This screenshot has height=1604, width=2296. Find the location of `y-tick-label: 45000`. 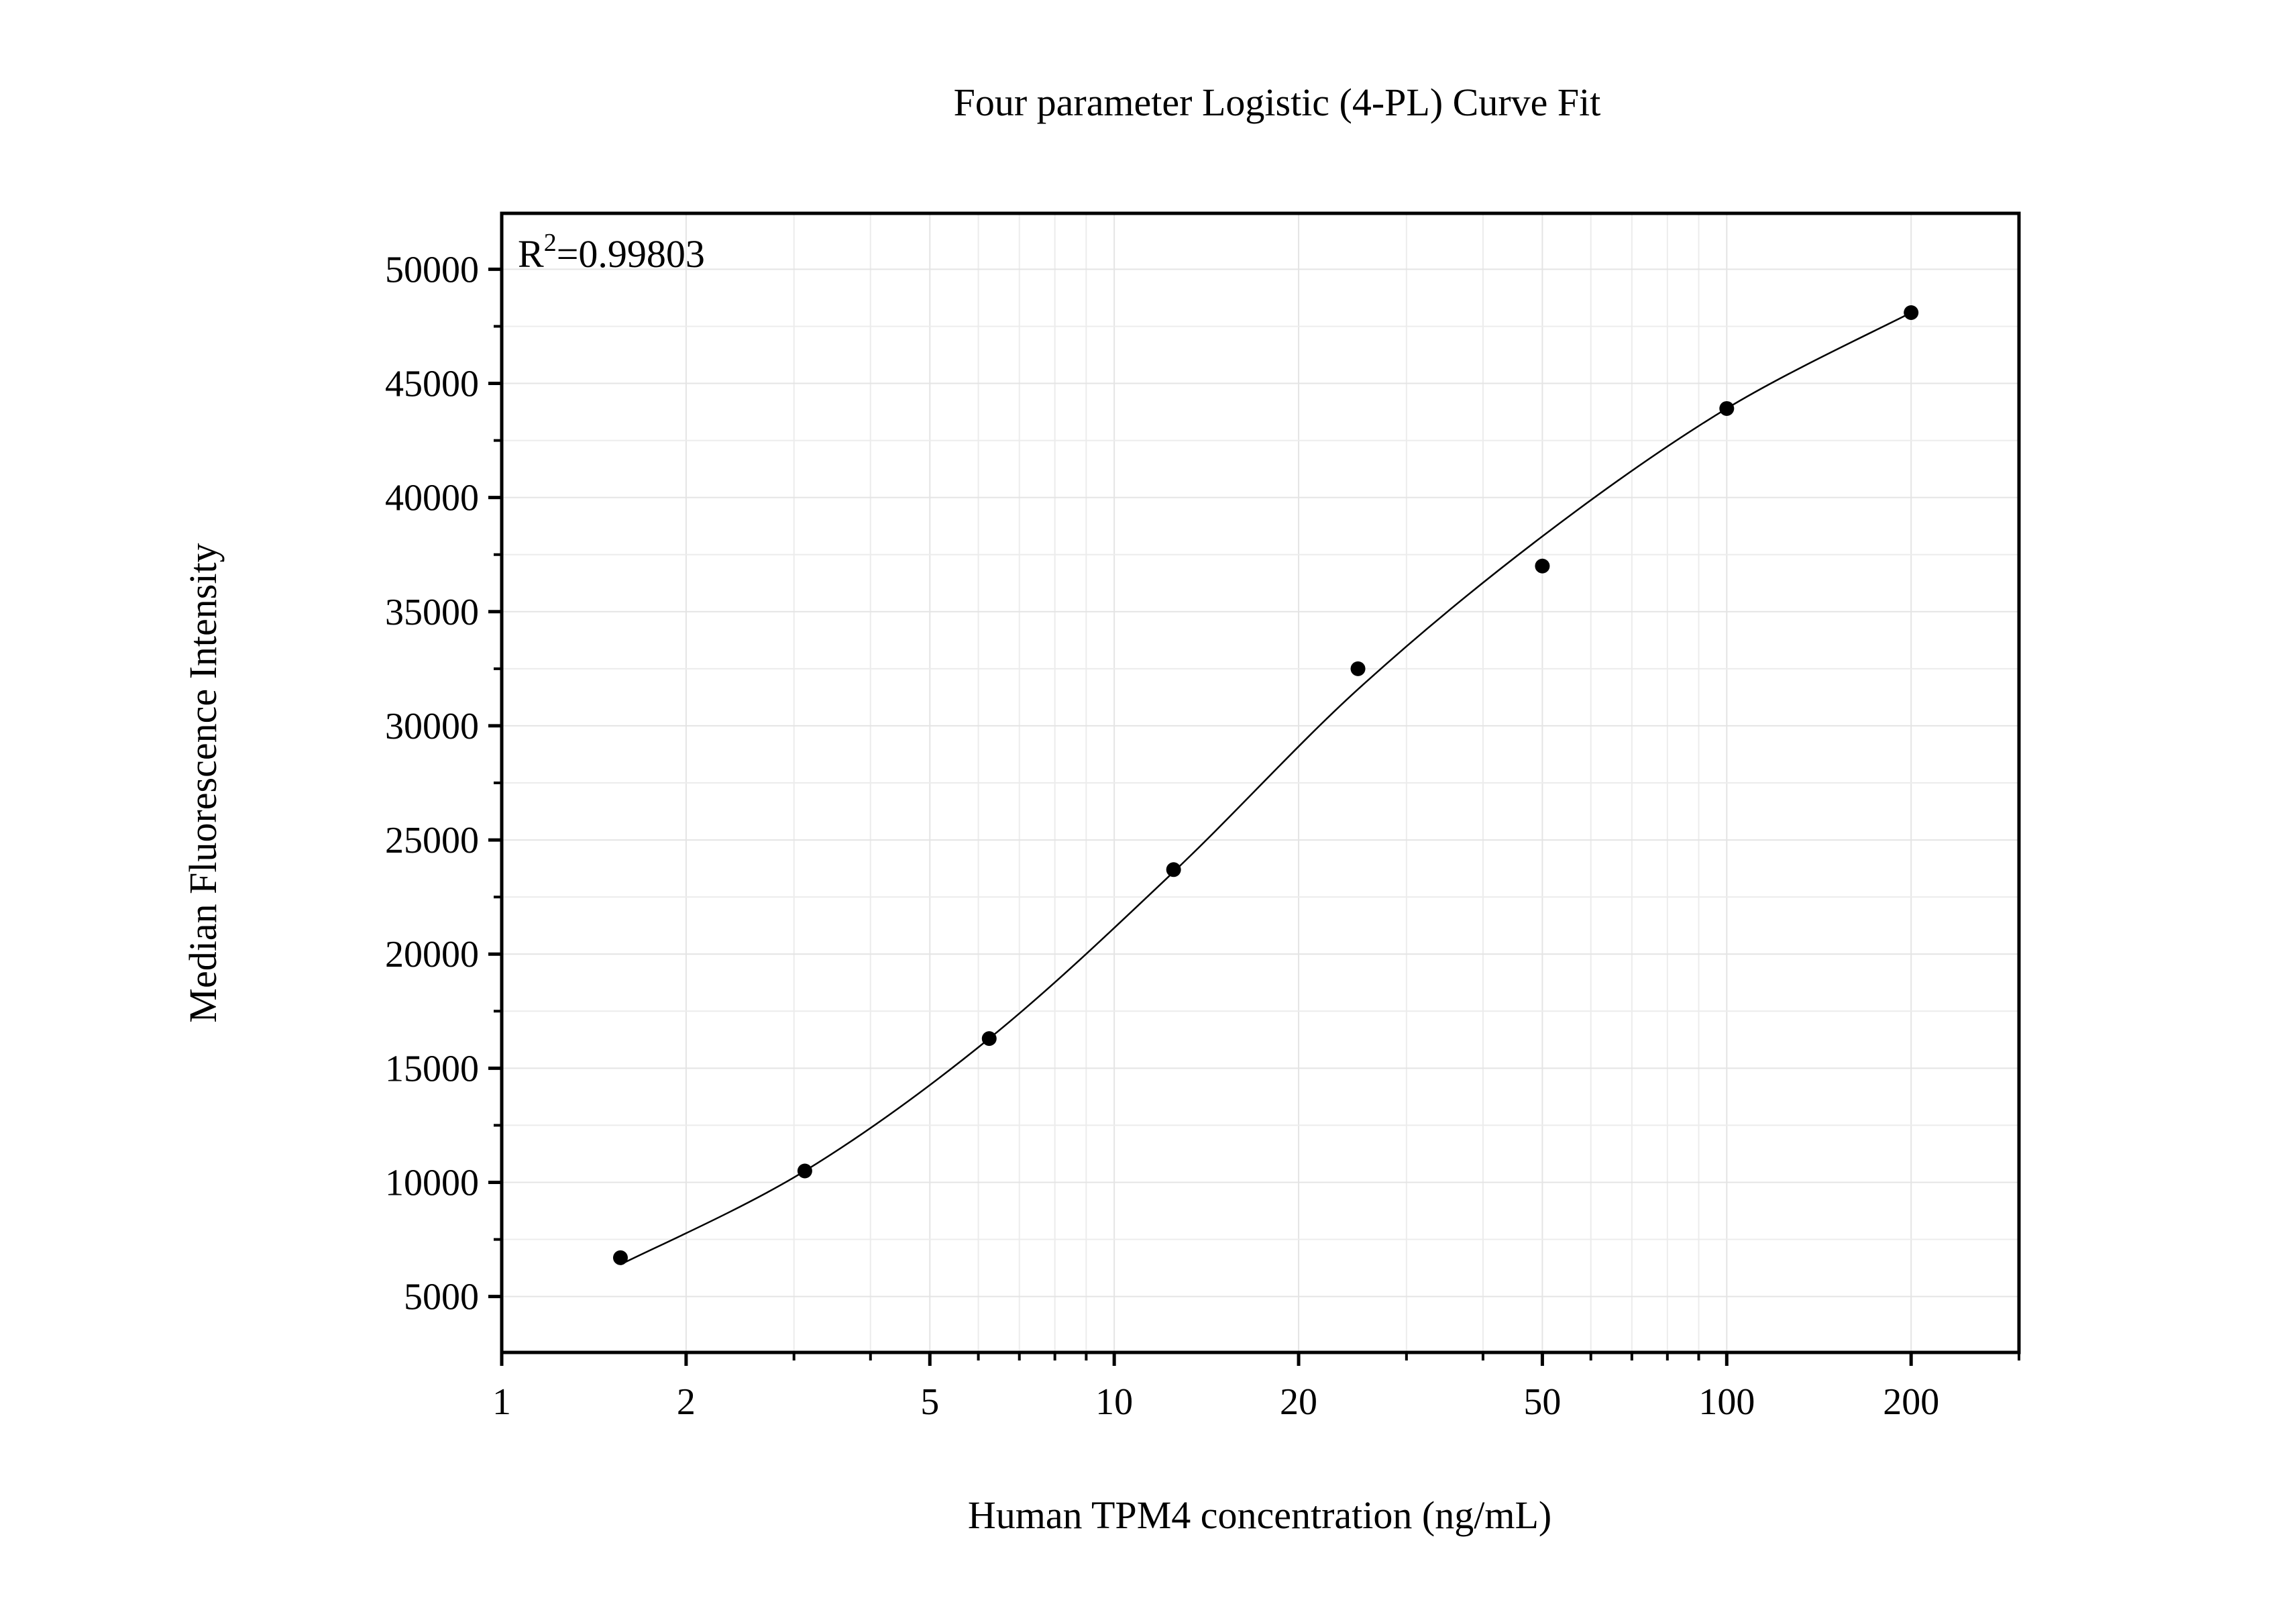

y-tick-label: 45000 is located at coordinates (432, 384).